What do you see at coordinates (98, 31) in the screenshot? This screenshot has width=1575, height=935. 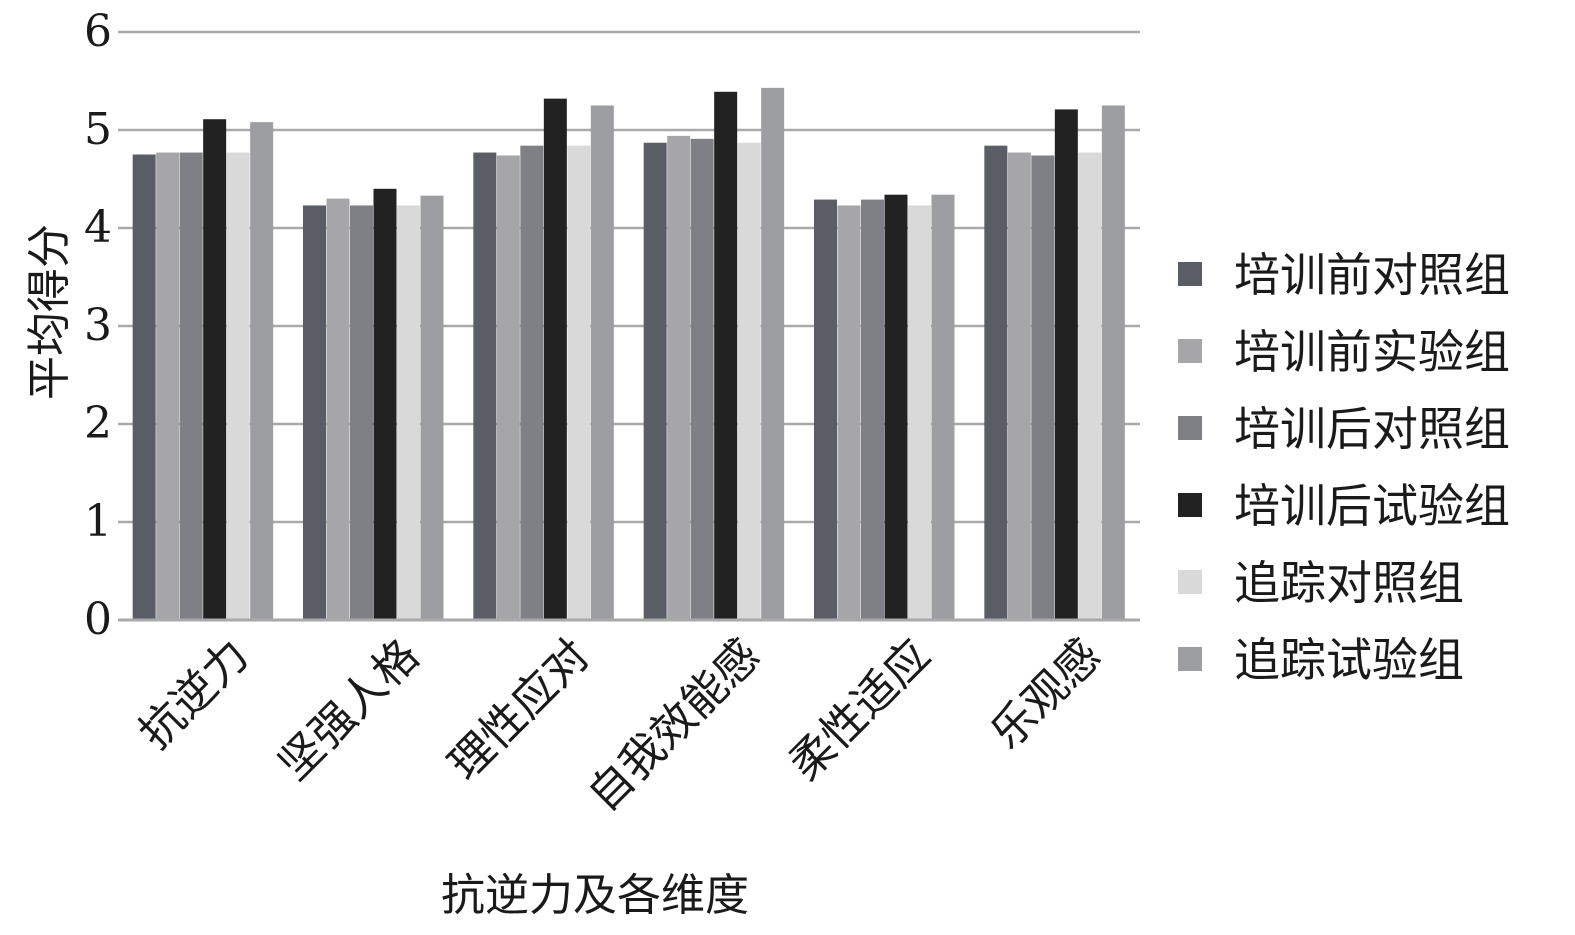 I see `y-tick-label: 6` at bounding box center [98, 31].